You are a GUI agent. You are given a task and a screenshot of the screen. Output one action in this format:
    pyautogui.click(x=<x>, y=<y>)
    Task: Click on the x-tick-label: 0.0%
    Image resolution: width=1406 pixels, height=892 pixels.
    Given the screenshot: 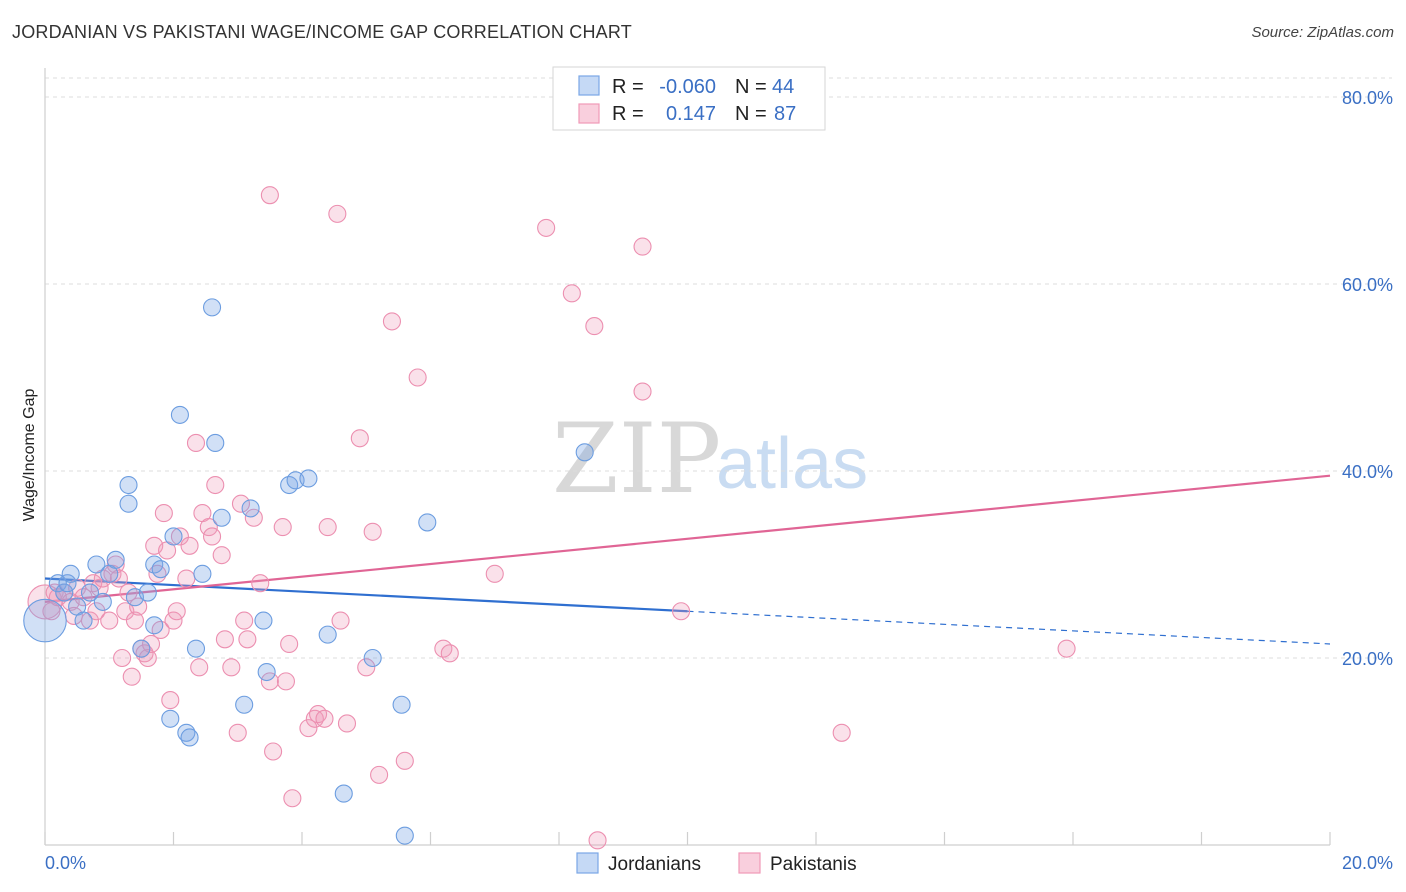 What is the action you would take?
    pyautogui.click(x=65, y=863)
    